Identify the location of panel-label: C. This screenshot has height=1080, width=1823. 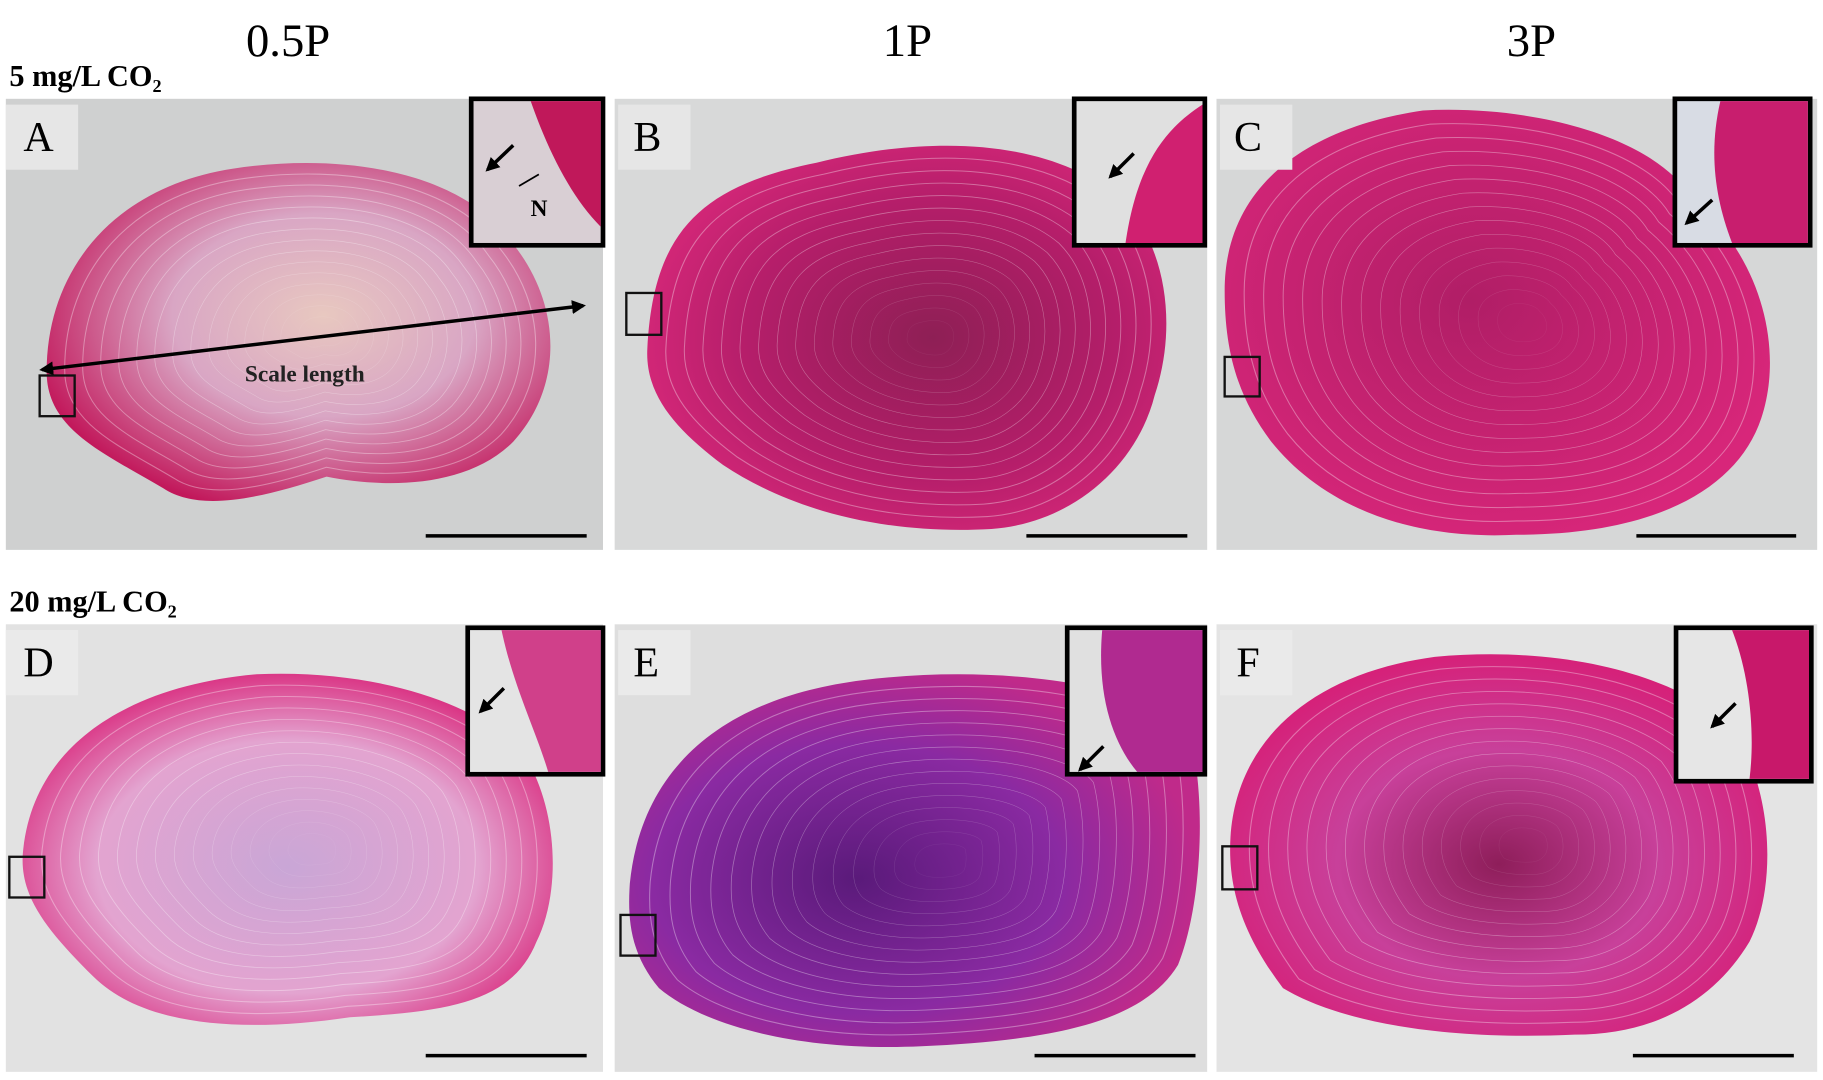
(1248, 138).